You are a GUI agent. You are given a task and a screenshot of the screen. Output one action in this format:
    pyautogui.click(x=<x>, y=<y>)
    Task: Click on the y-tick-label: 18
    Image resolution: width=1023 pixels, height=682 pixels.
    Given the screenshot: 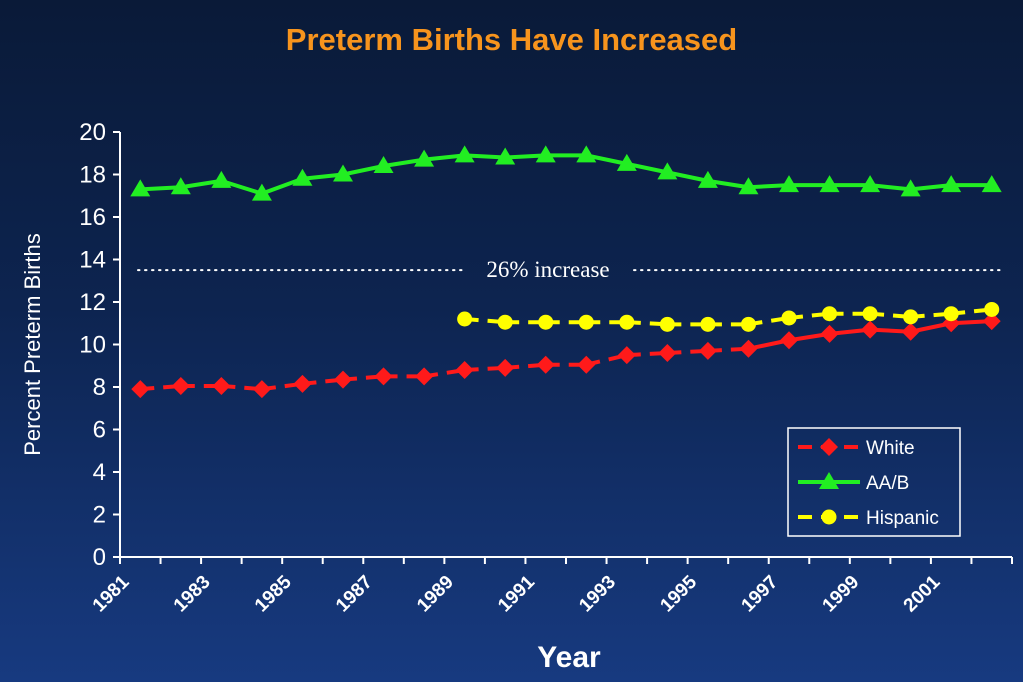 What is the action you would take?
    pyautogui.click(x=92, y=175)
    